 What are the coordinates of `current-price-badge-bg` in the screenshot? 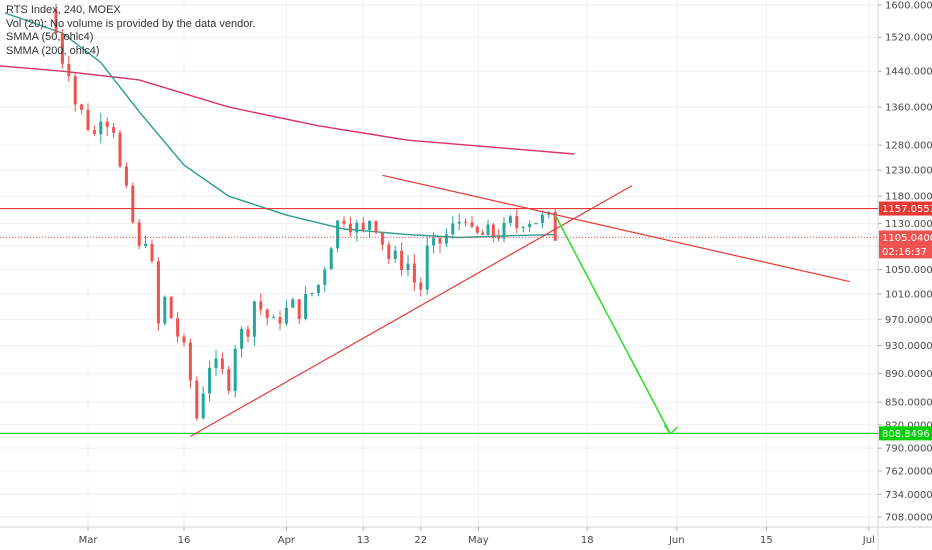 It's located at (905, 237).